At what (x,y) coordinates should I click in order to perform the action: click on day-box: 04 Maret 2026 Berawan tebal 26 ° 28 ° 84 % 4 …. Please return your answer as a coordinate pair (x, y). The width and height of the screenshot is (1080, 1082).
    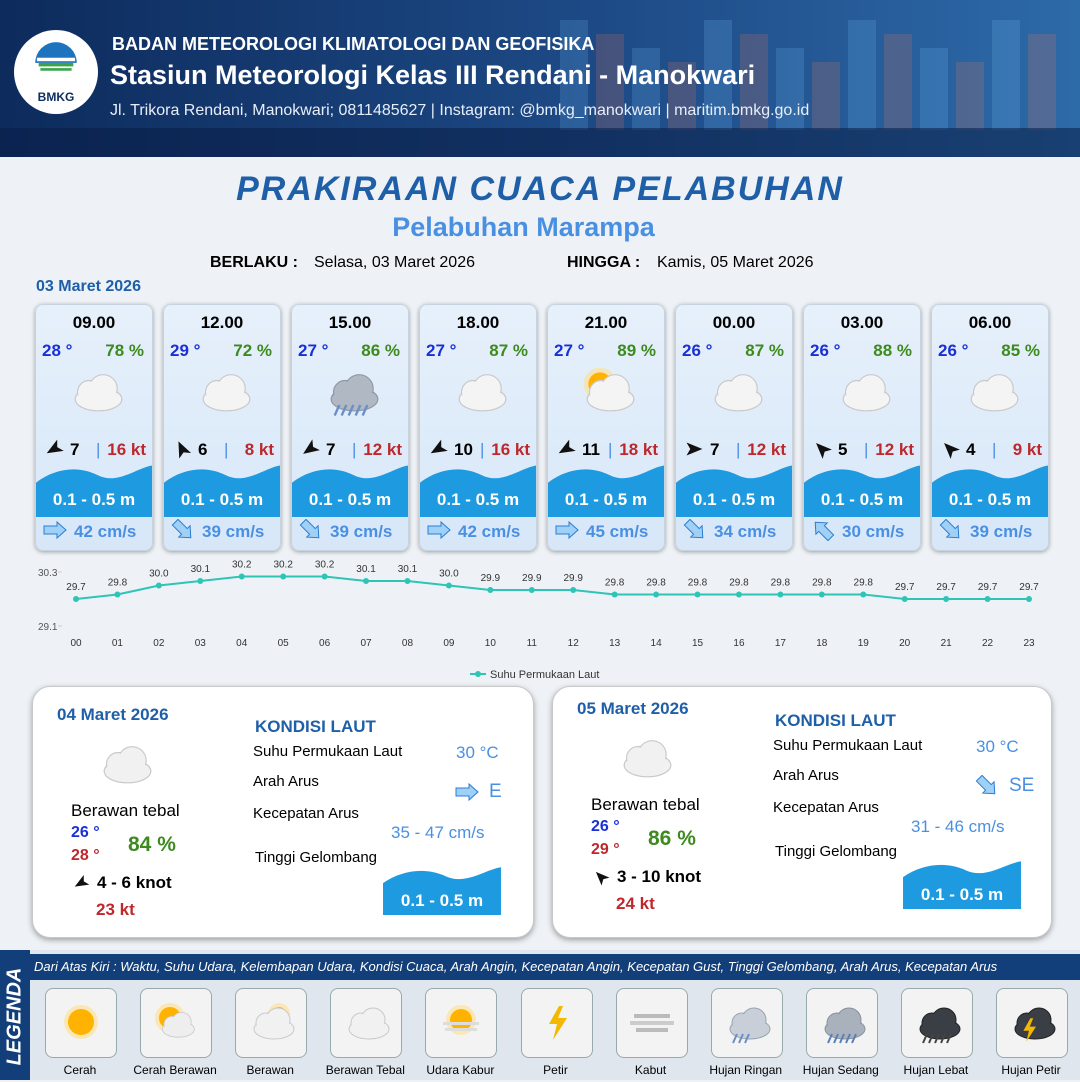
    Looking at the image, I should click on (283, 812).